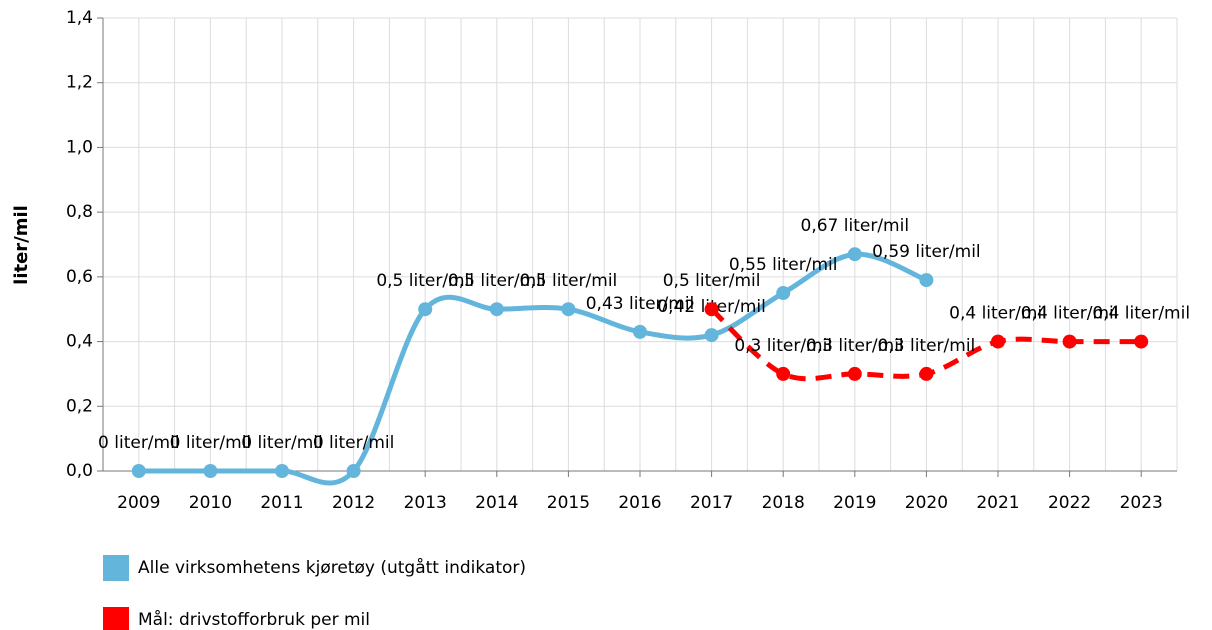 The image size is (1212, 630). I want to click on y-tick-label: 0,2, so click(79, 406).